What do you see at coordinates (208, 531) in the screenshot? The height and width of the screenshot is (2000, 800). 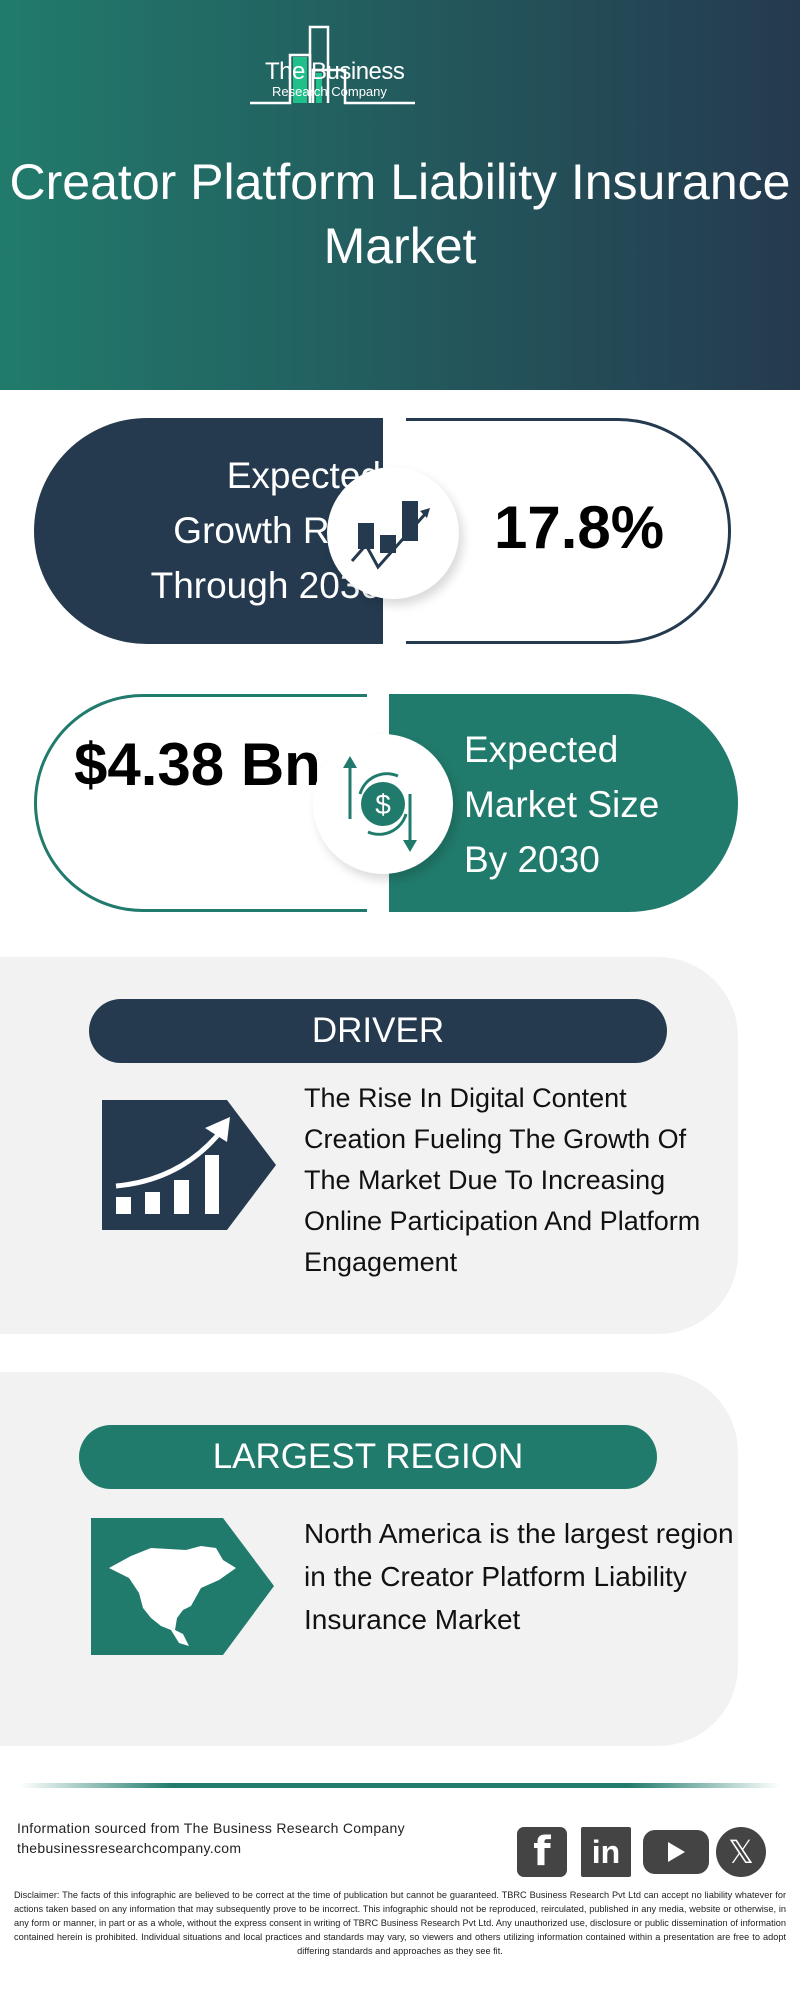 I see `growth-label-panel` at bounding box center [208, 531].